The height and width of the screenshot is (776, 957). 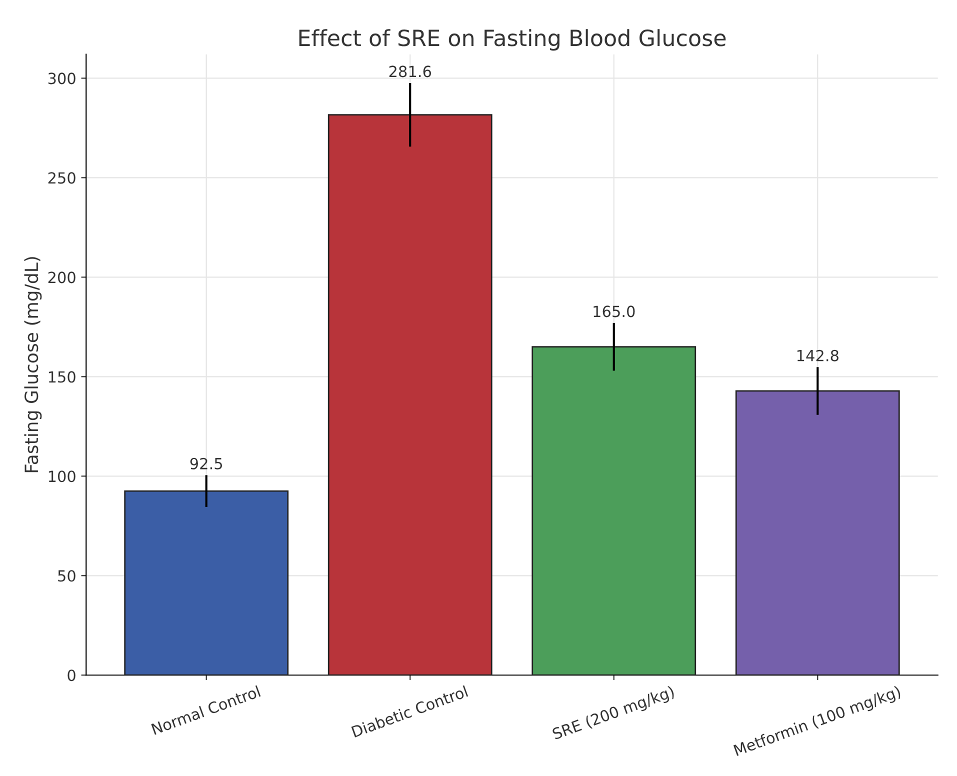 I want to click on y-axis-title: Fasting Glucose (mg/dL), so click(x=33, y=364).